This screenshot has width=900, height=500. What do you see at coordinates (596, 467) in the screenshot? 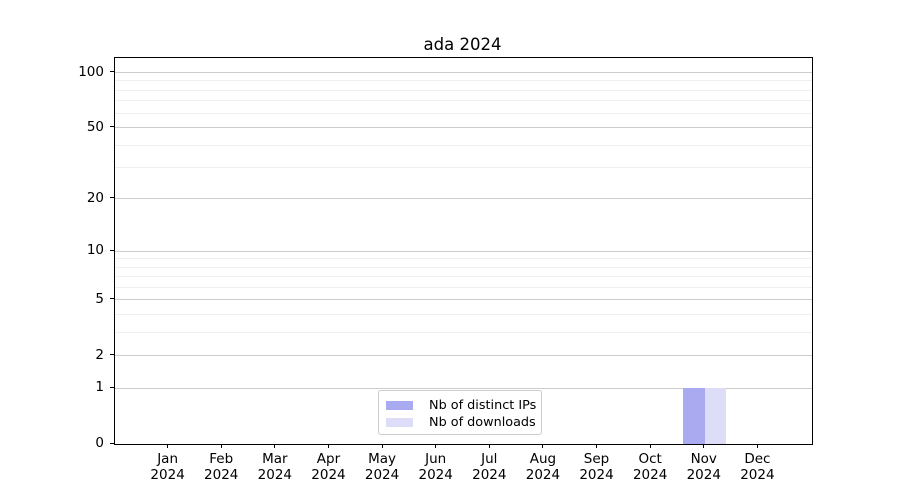
I see `x-tick-label: Sep 2024` at bounding box center [596, 467].